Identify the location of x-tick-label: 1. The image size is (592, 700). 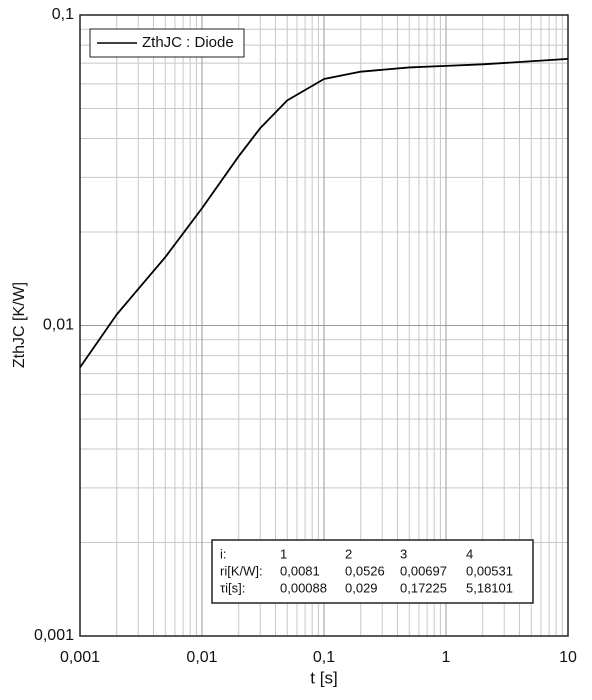
(446, 657).